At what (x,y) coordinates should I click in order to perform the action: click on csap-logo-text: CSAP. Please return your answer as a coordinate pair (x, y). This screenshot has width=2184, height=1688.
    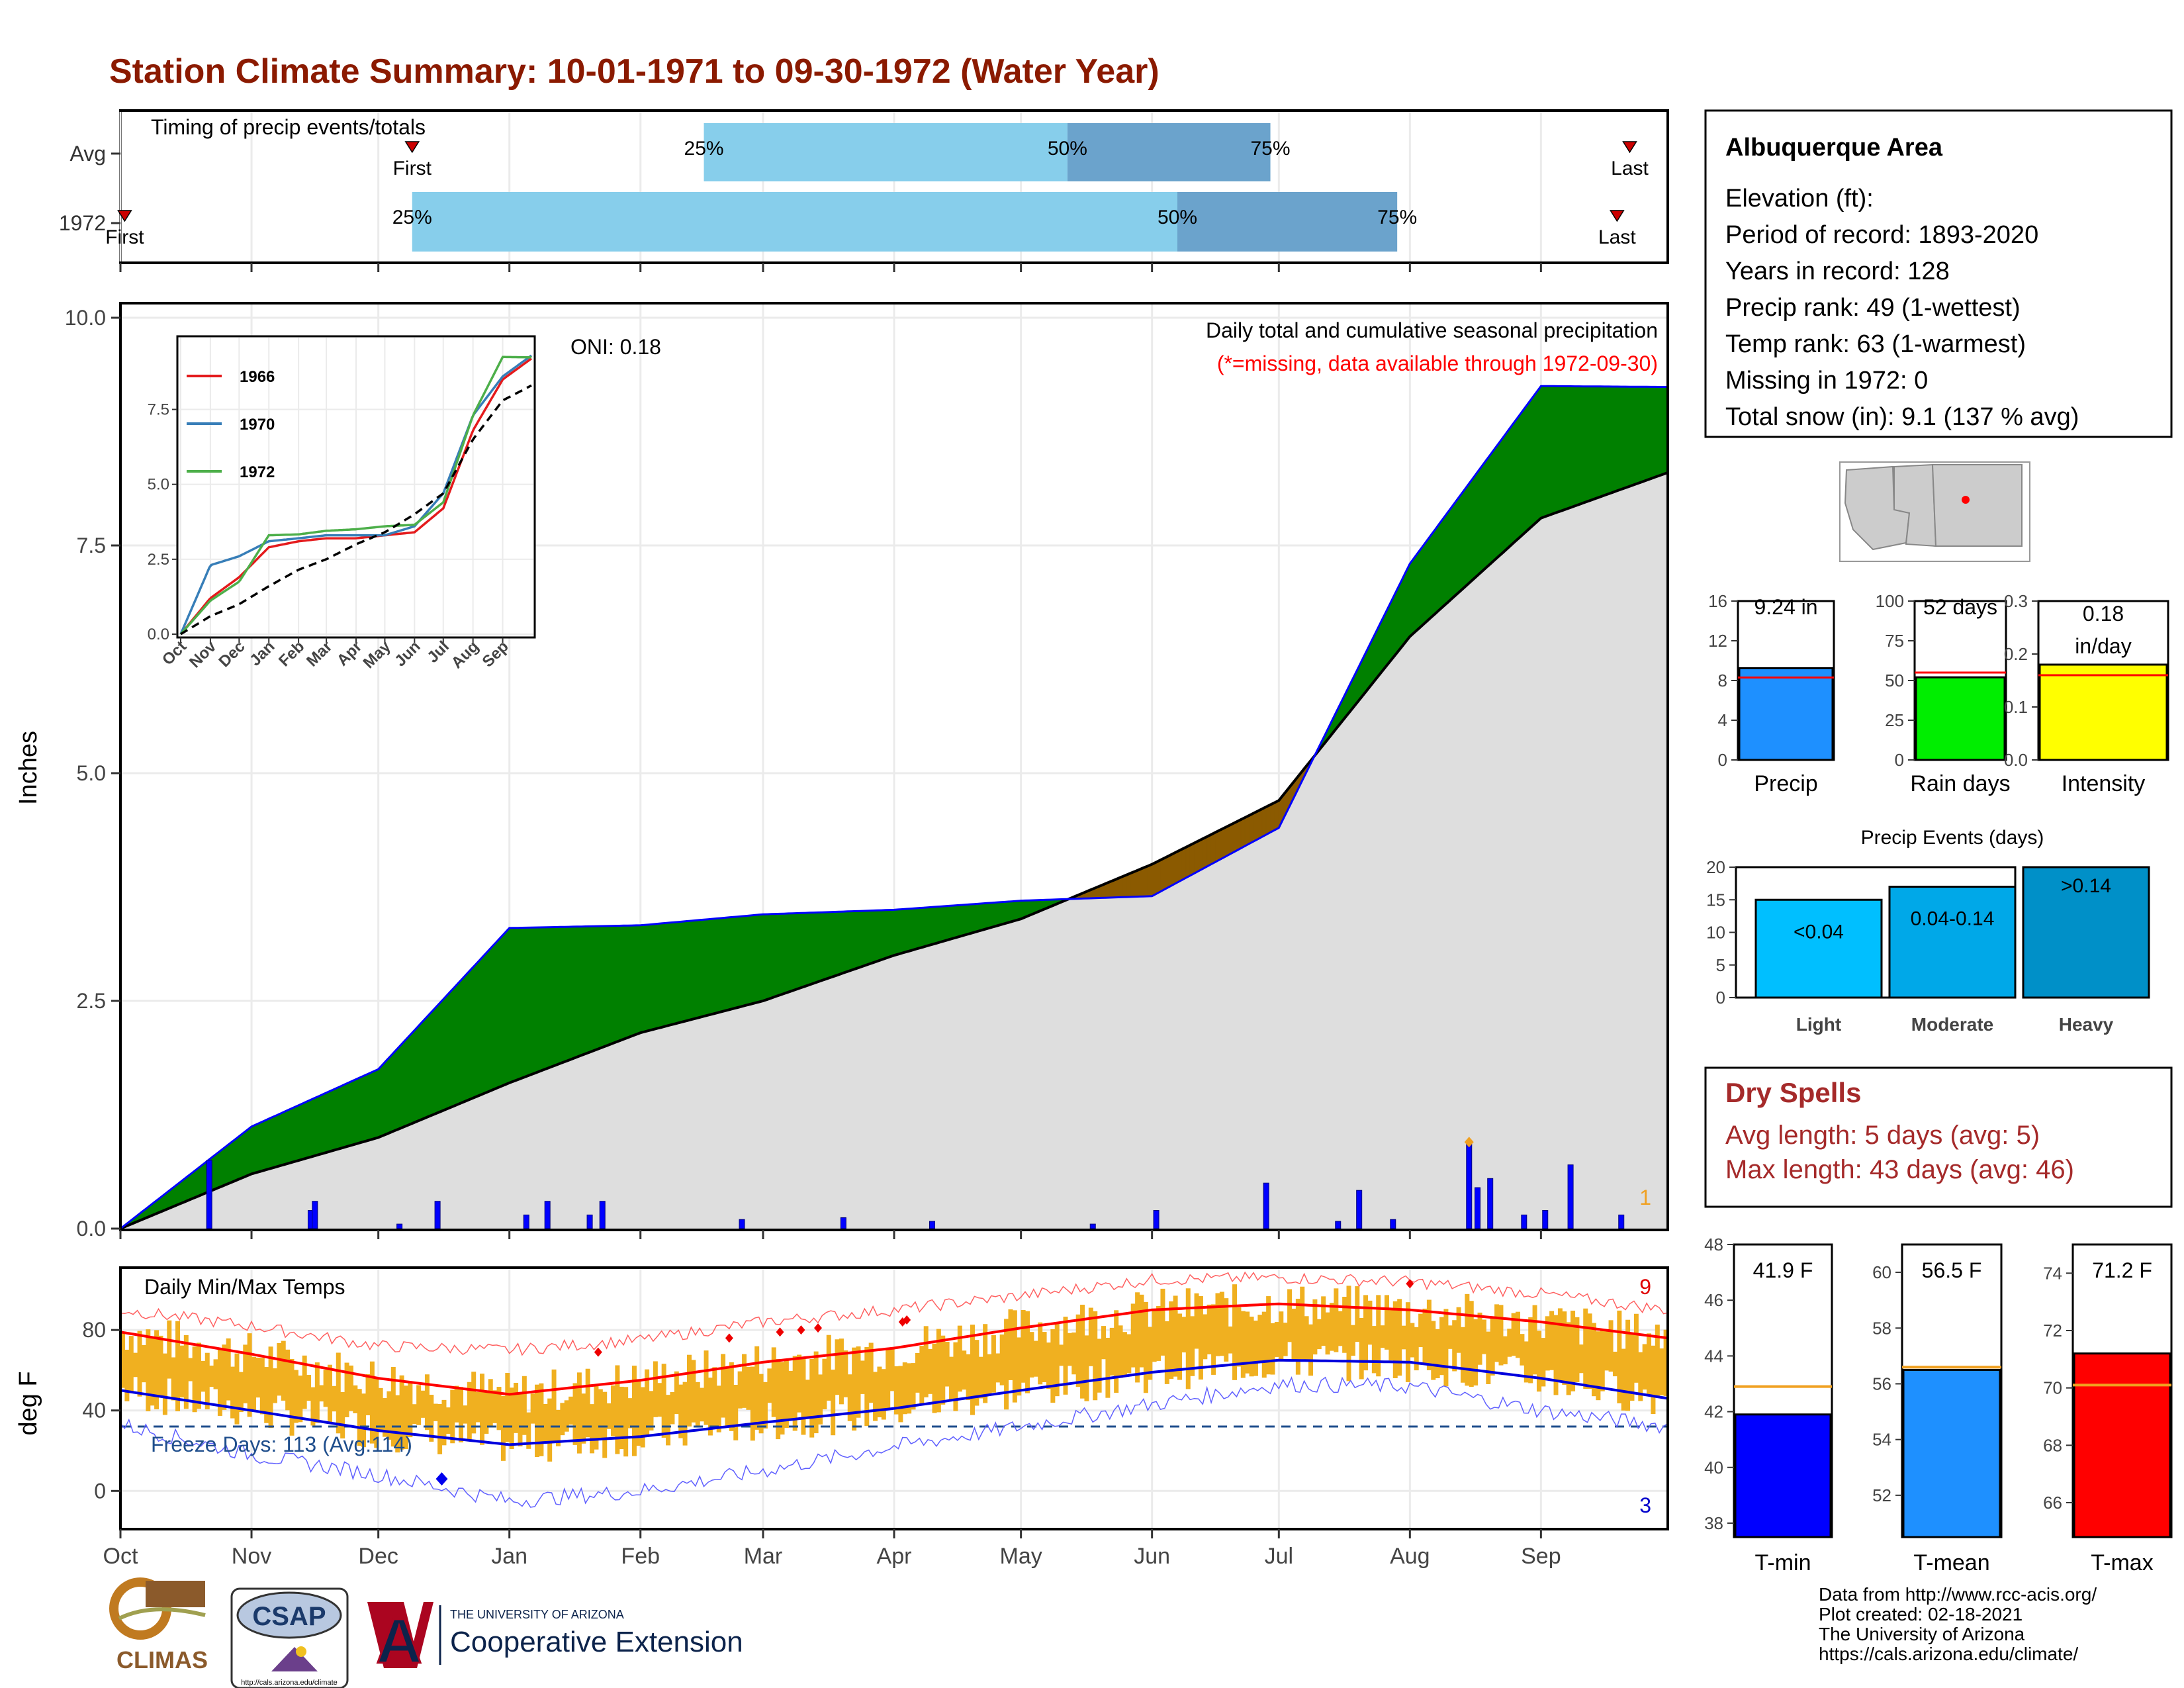
    Looking at the image, I should click on (289, 1616).